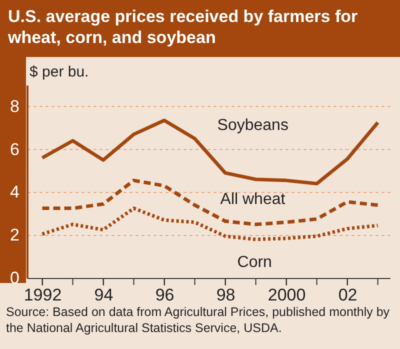 The width and height of the screenshot is (400, 349). I want to click on x-tick-label: 1992, so click(43, 295).